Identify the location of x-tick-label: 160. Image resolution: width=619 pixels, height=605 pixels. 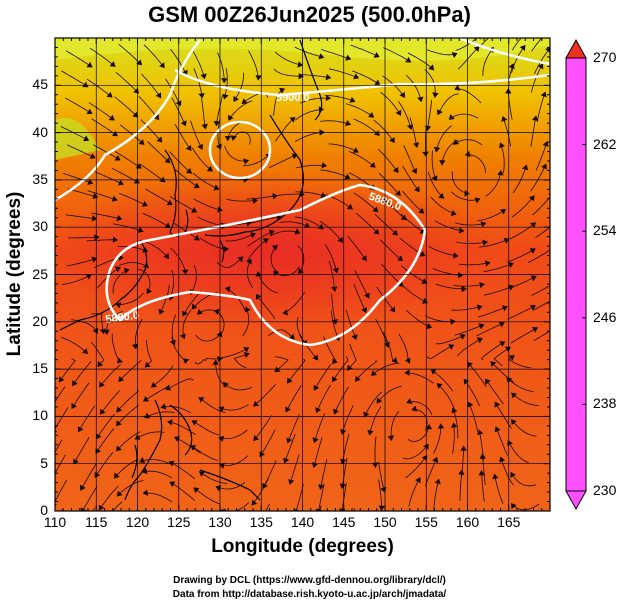
(467, 522).